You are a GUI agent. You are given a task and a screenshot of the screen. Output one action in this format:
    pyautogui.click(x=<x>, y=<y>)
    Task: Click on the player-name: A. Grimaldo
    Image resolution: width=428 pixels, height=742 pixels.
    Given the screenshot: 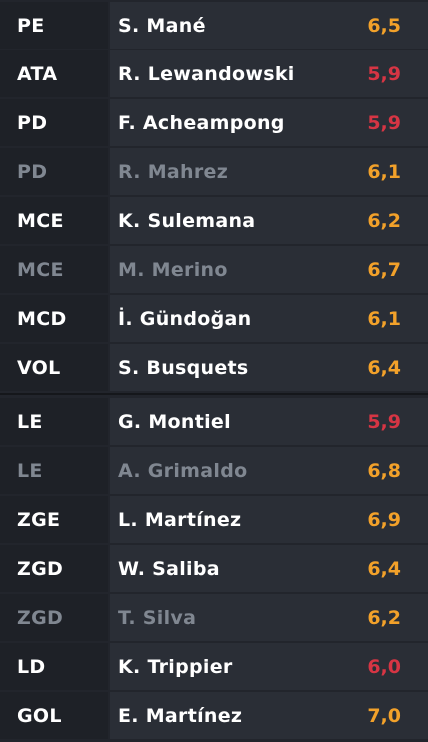 What is the action you would take?
    pyautogui.click(x=183, y=470)
    